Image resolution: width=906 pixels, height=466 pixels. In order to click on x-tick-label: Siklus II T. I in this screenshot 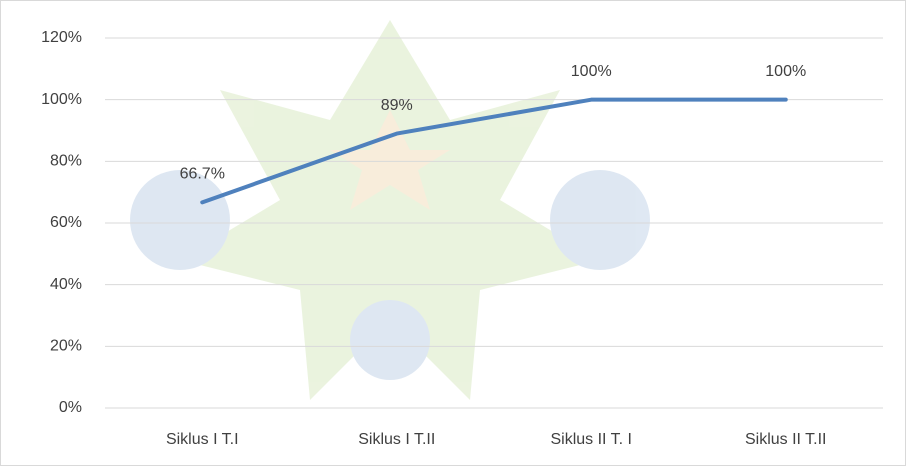, I will do `click(591, 439)`.